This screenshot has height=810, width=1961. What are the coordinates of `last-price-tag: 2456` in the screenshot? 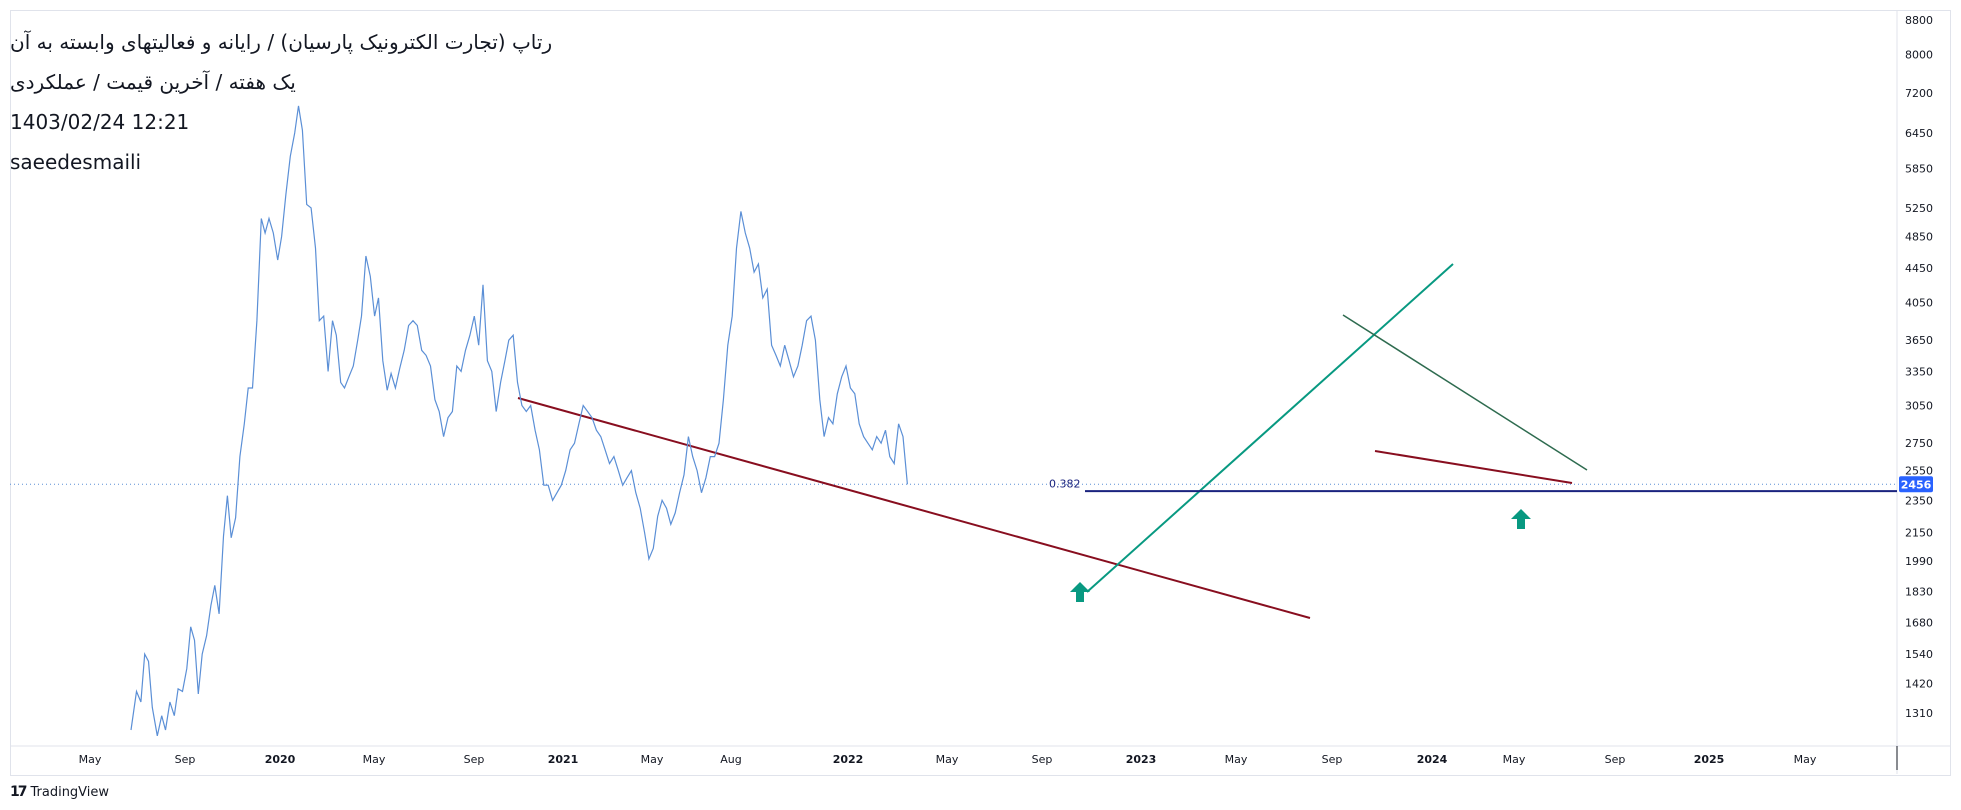 It's located at (1916, 484).